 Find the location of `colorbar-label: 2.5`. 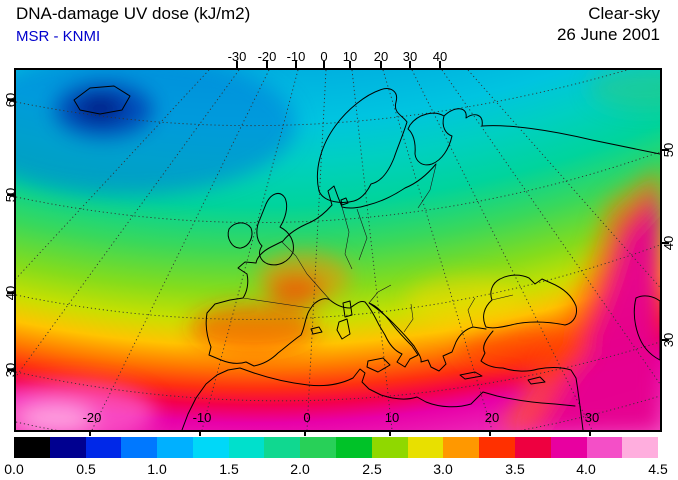

colorbar-label: 2.5 is located at coordinates (372, 469).